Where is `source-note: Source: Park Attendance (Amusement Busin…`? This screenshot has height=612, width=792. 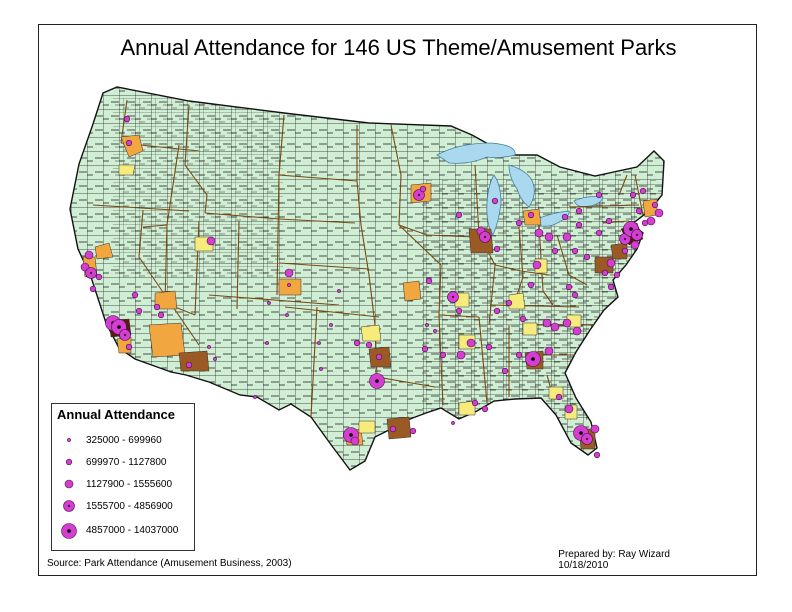 source-note: Source: Park Attendance (Amusement Busin… is located at coordinates (169, 563).